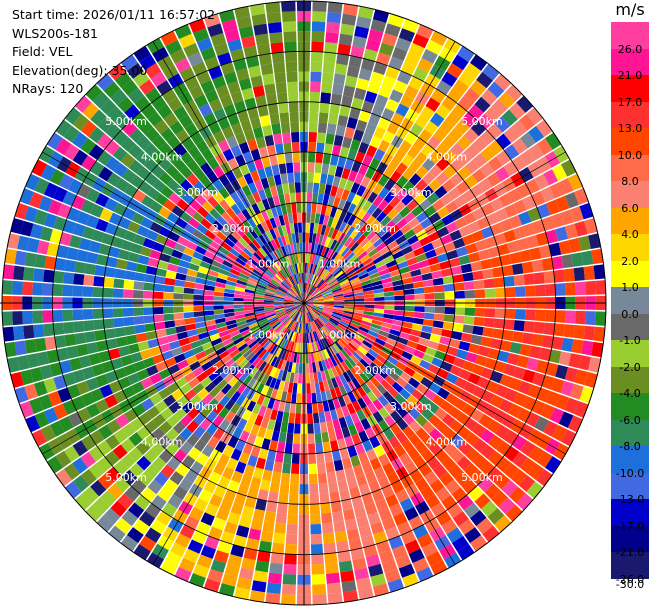 This screenshot has width=650, height=610. Describe the element at coordinates (411, 192) in the screenshot. I see `range-ring-label: 3.00km` at that location.